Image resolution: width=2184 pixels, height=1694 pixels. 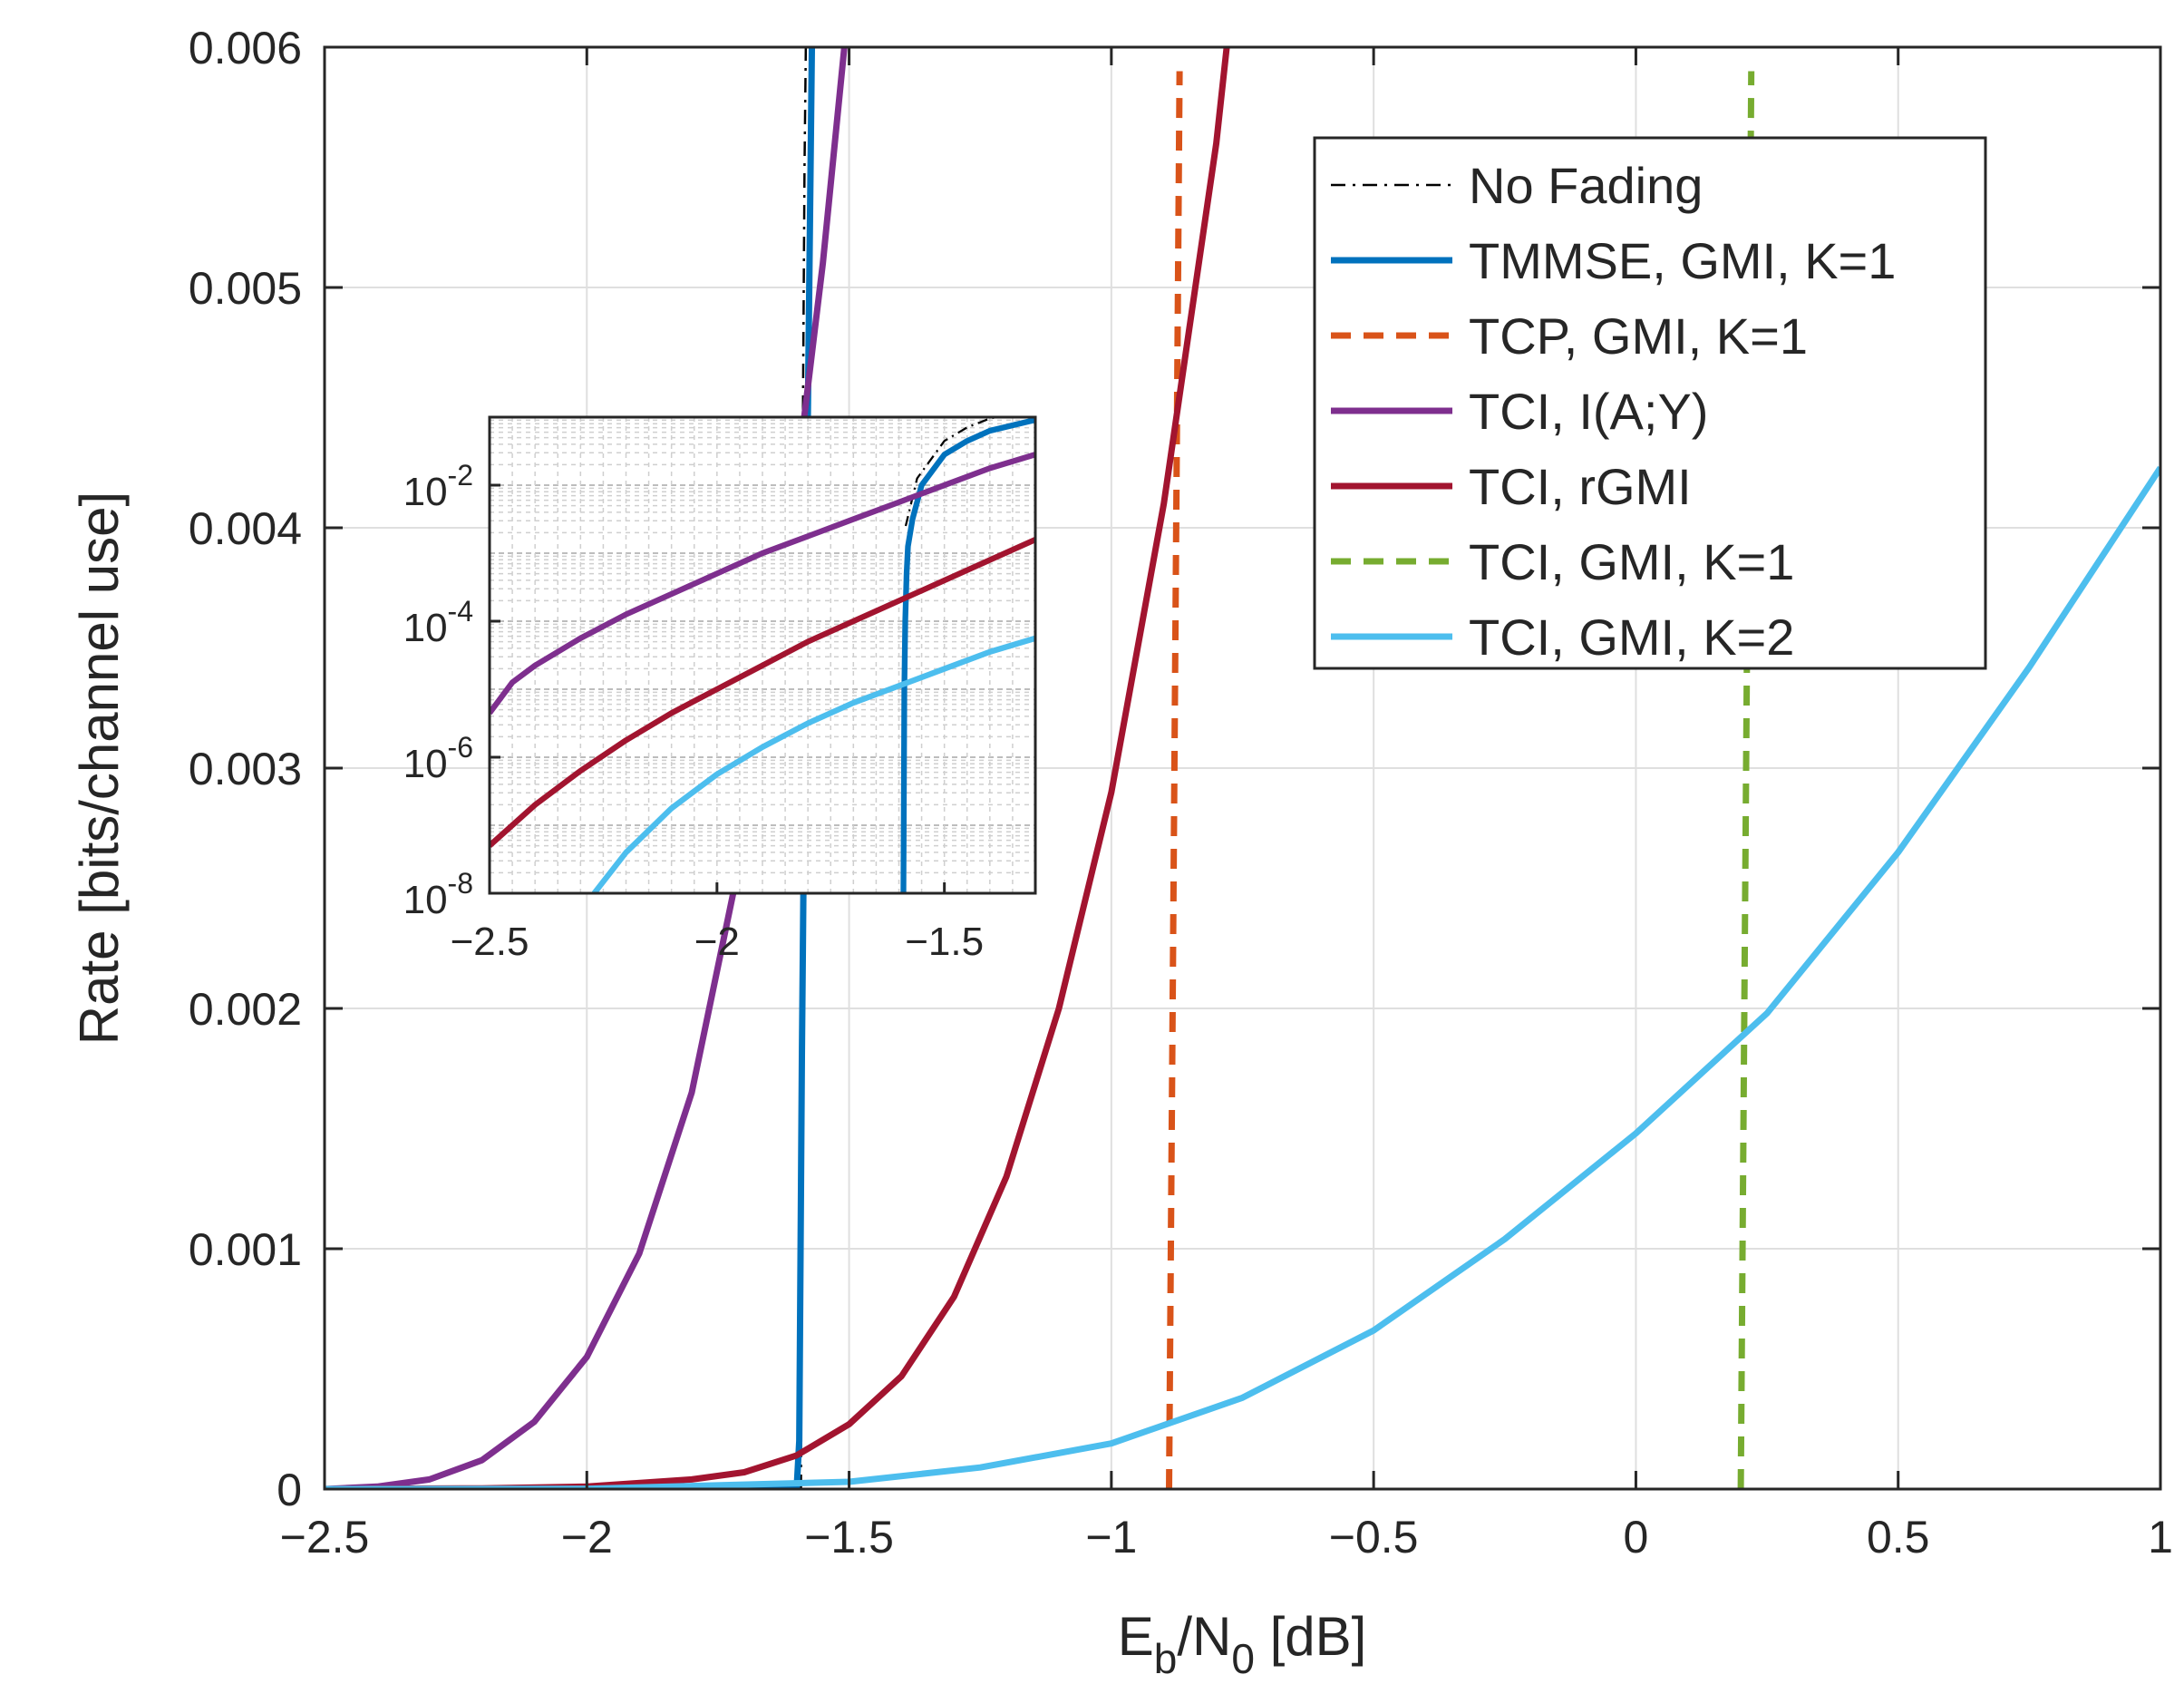 What do you see at coordinates (849, 1537) in the screenshot?
I see `x-tick-label: −1.5` at bounding box center [849, 1537].